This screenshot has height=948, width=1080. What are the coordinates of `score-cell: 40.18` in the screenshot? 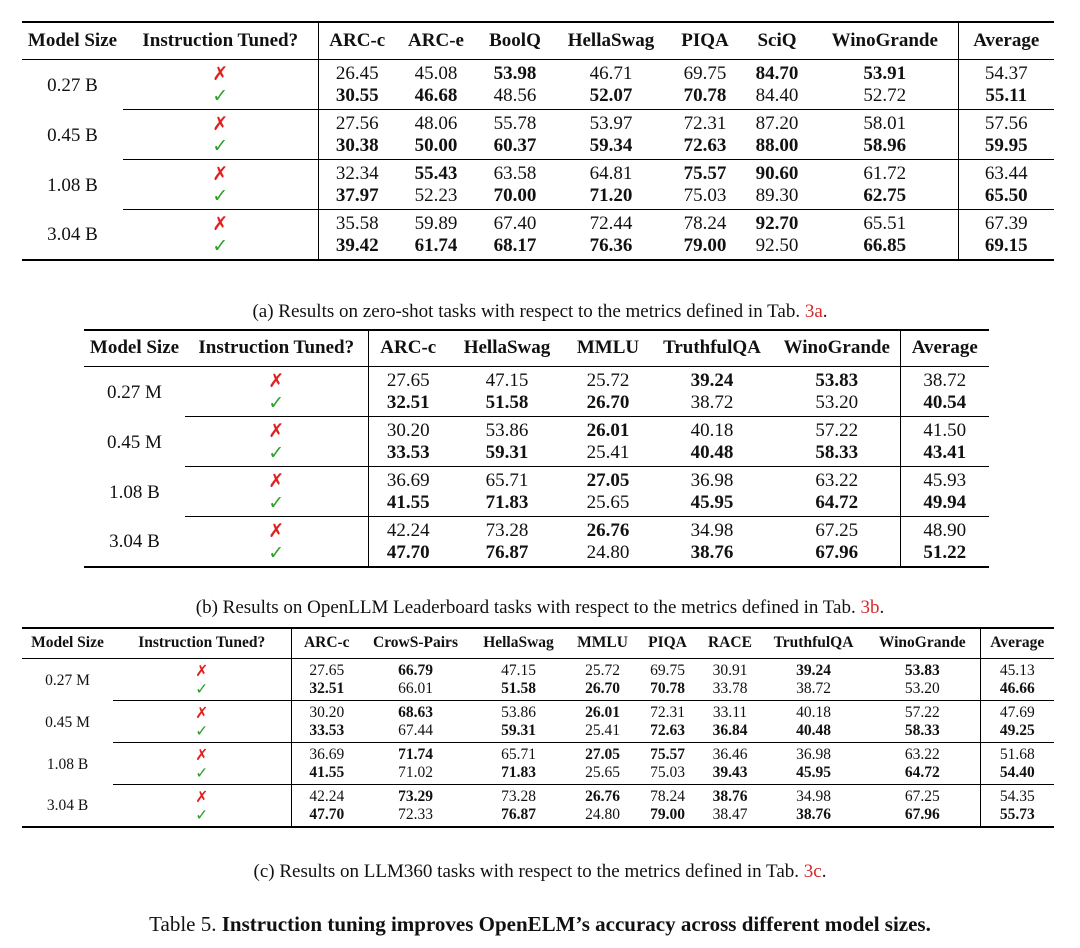 It's located at (813, 712).